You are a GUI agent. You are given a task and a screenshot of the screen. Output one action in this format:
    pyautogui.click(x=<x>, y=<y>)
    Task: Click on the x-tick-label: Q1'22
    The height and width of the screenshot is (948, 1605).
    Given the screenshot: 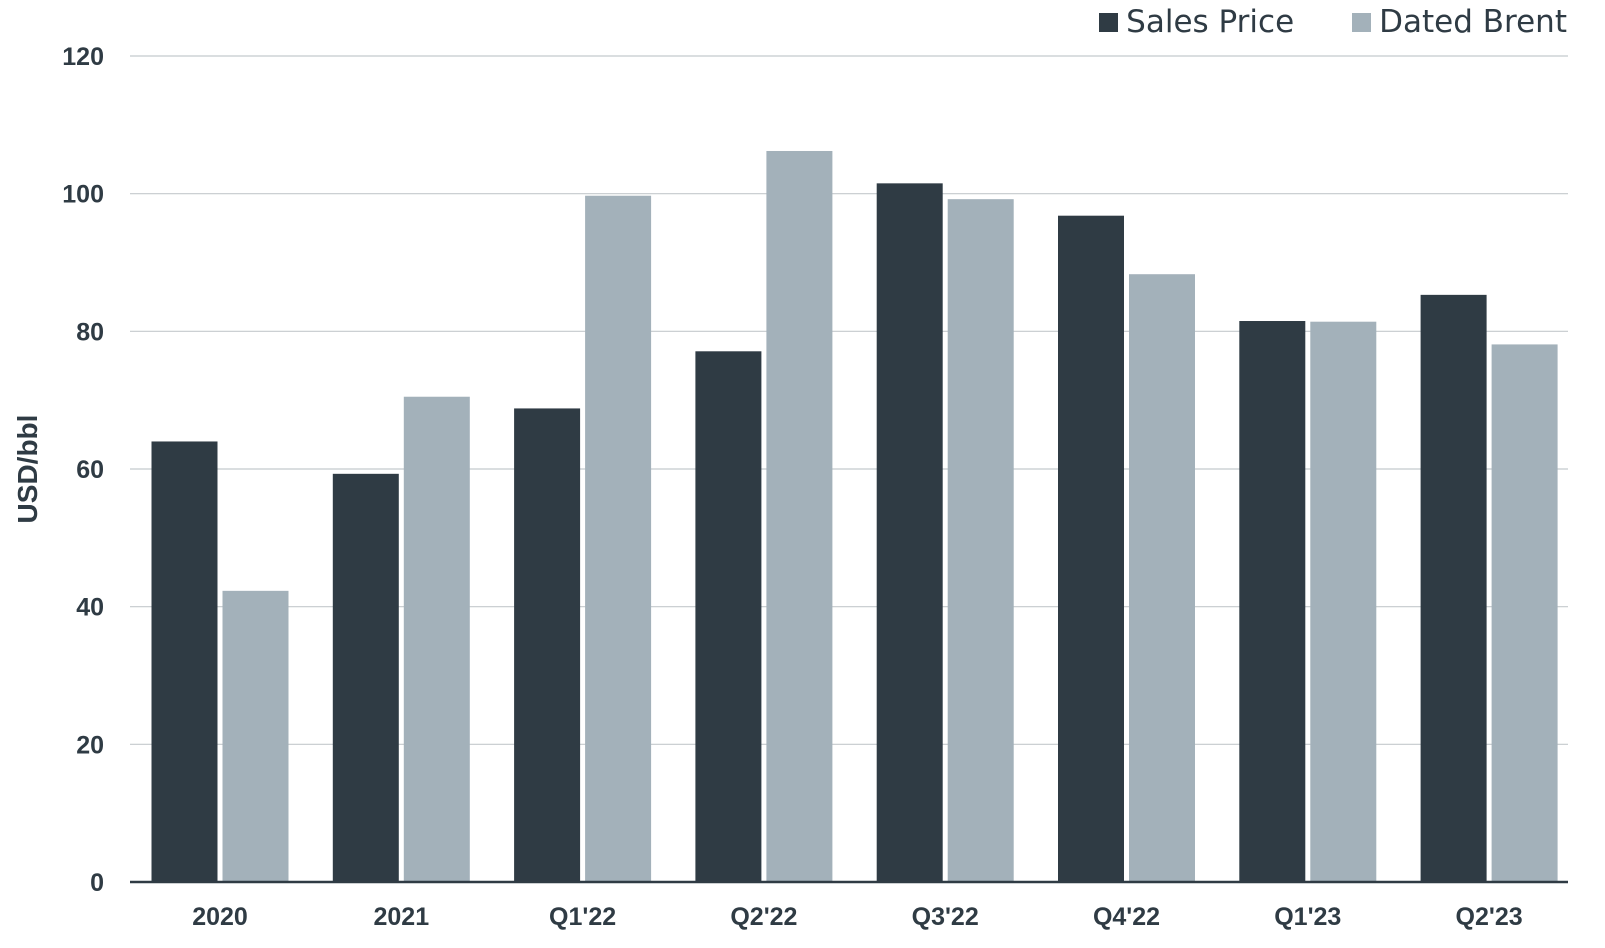 What is the action you would take?
    pyautogui.click(x=582, y=917)
    